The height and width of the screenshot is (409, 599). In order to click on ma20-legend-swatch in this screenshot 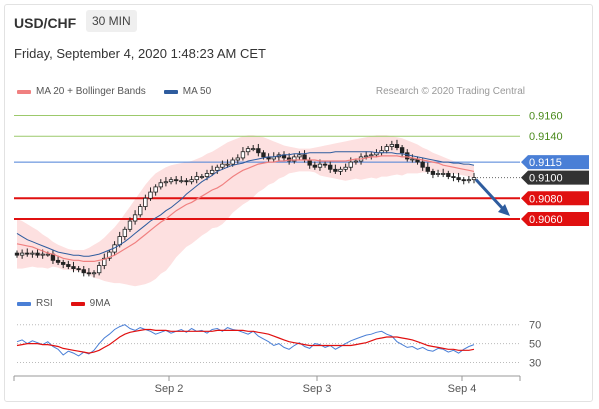, I will do `click(24, 91)`.